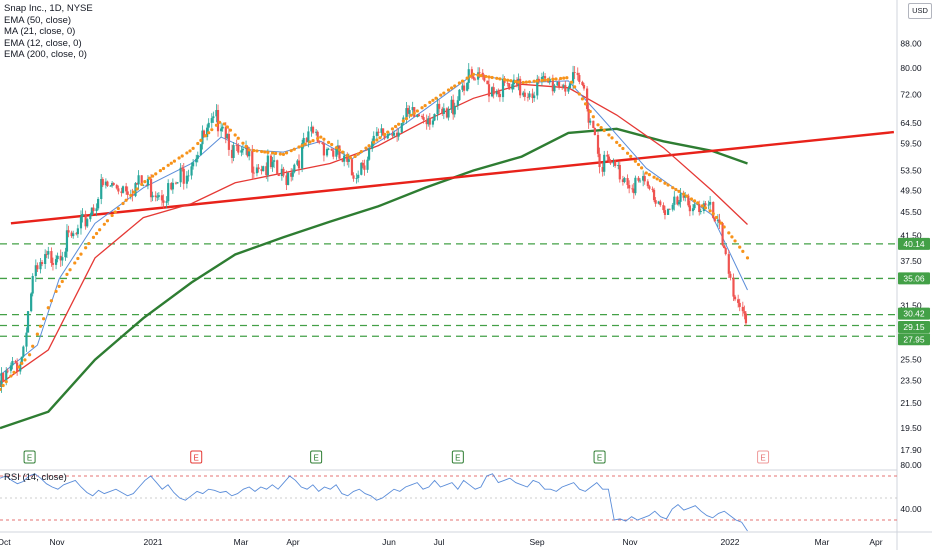  What do you see at coordinates (48, 8) in the screenshot?
I see `legend-title: Snap Inc., 1D, NYSE` at bounding box center [48, 8].